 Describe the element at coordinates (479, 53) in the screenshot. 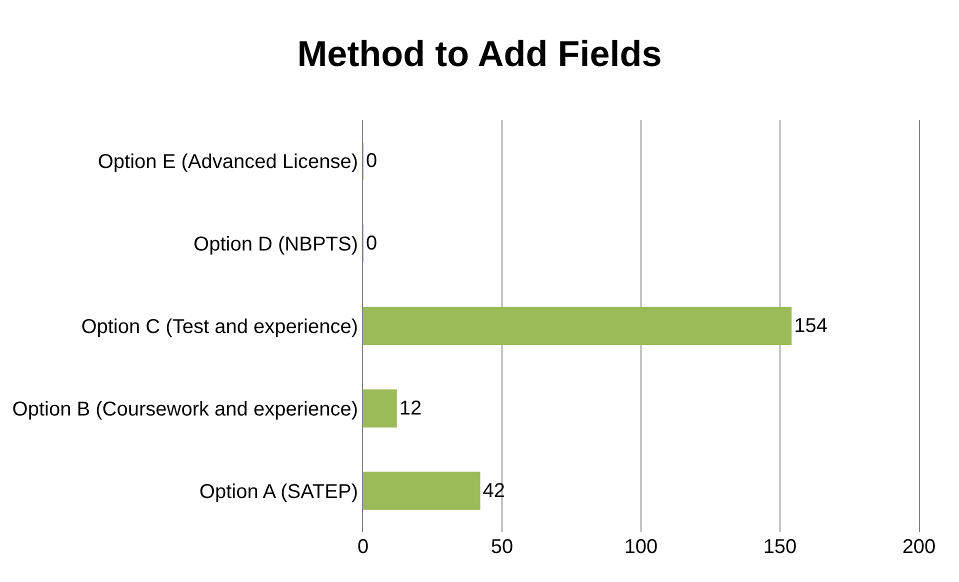

I see `chart-title: Method to Add Fields` at that location.